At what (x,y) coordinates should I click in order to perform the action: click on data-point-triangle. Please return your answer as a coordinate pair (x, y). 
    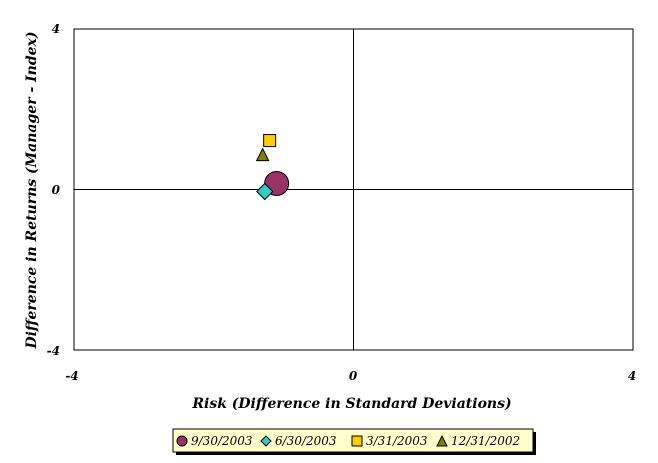
    Looking at the image, I should click on (262, 154).